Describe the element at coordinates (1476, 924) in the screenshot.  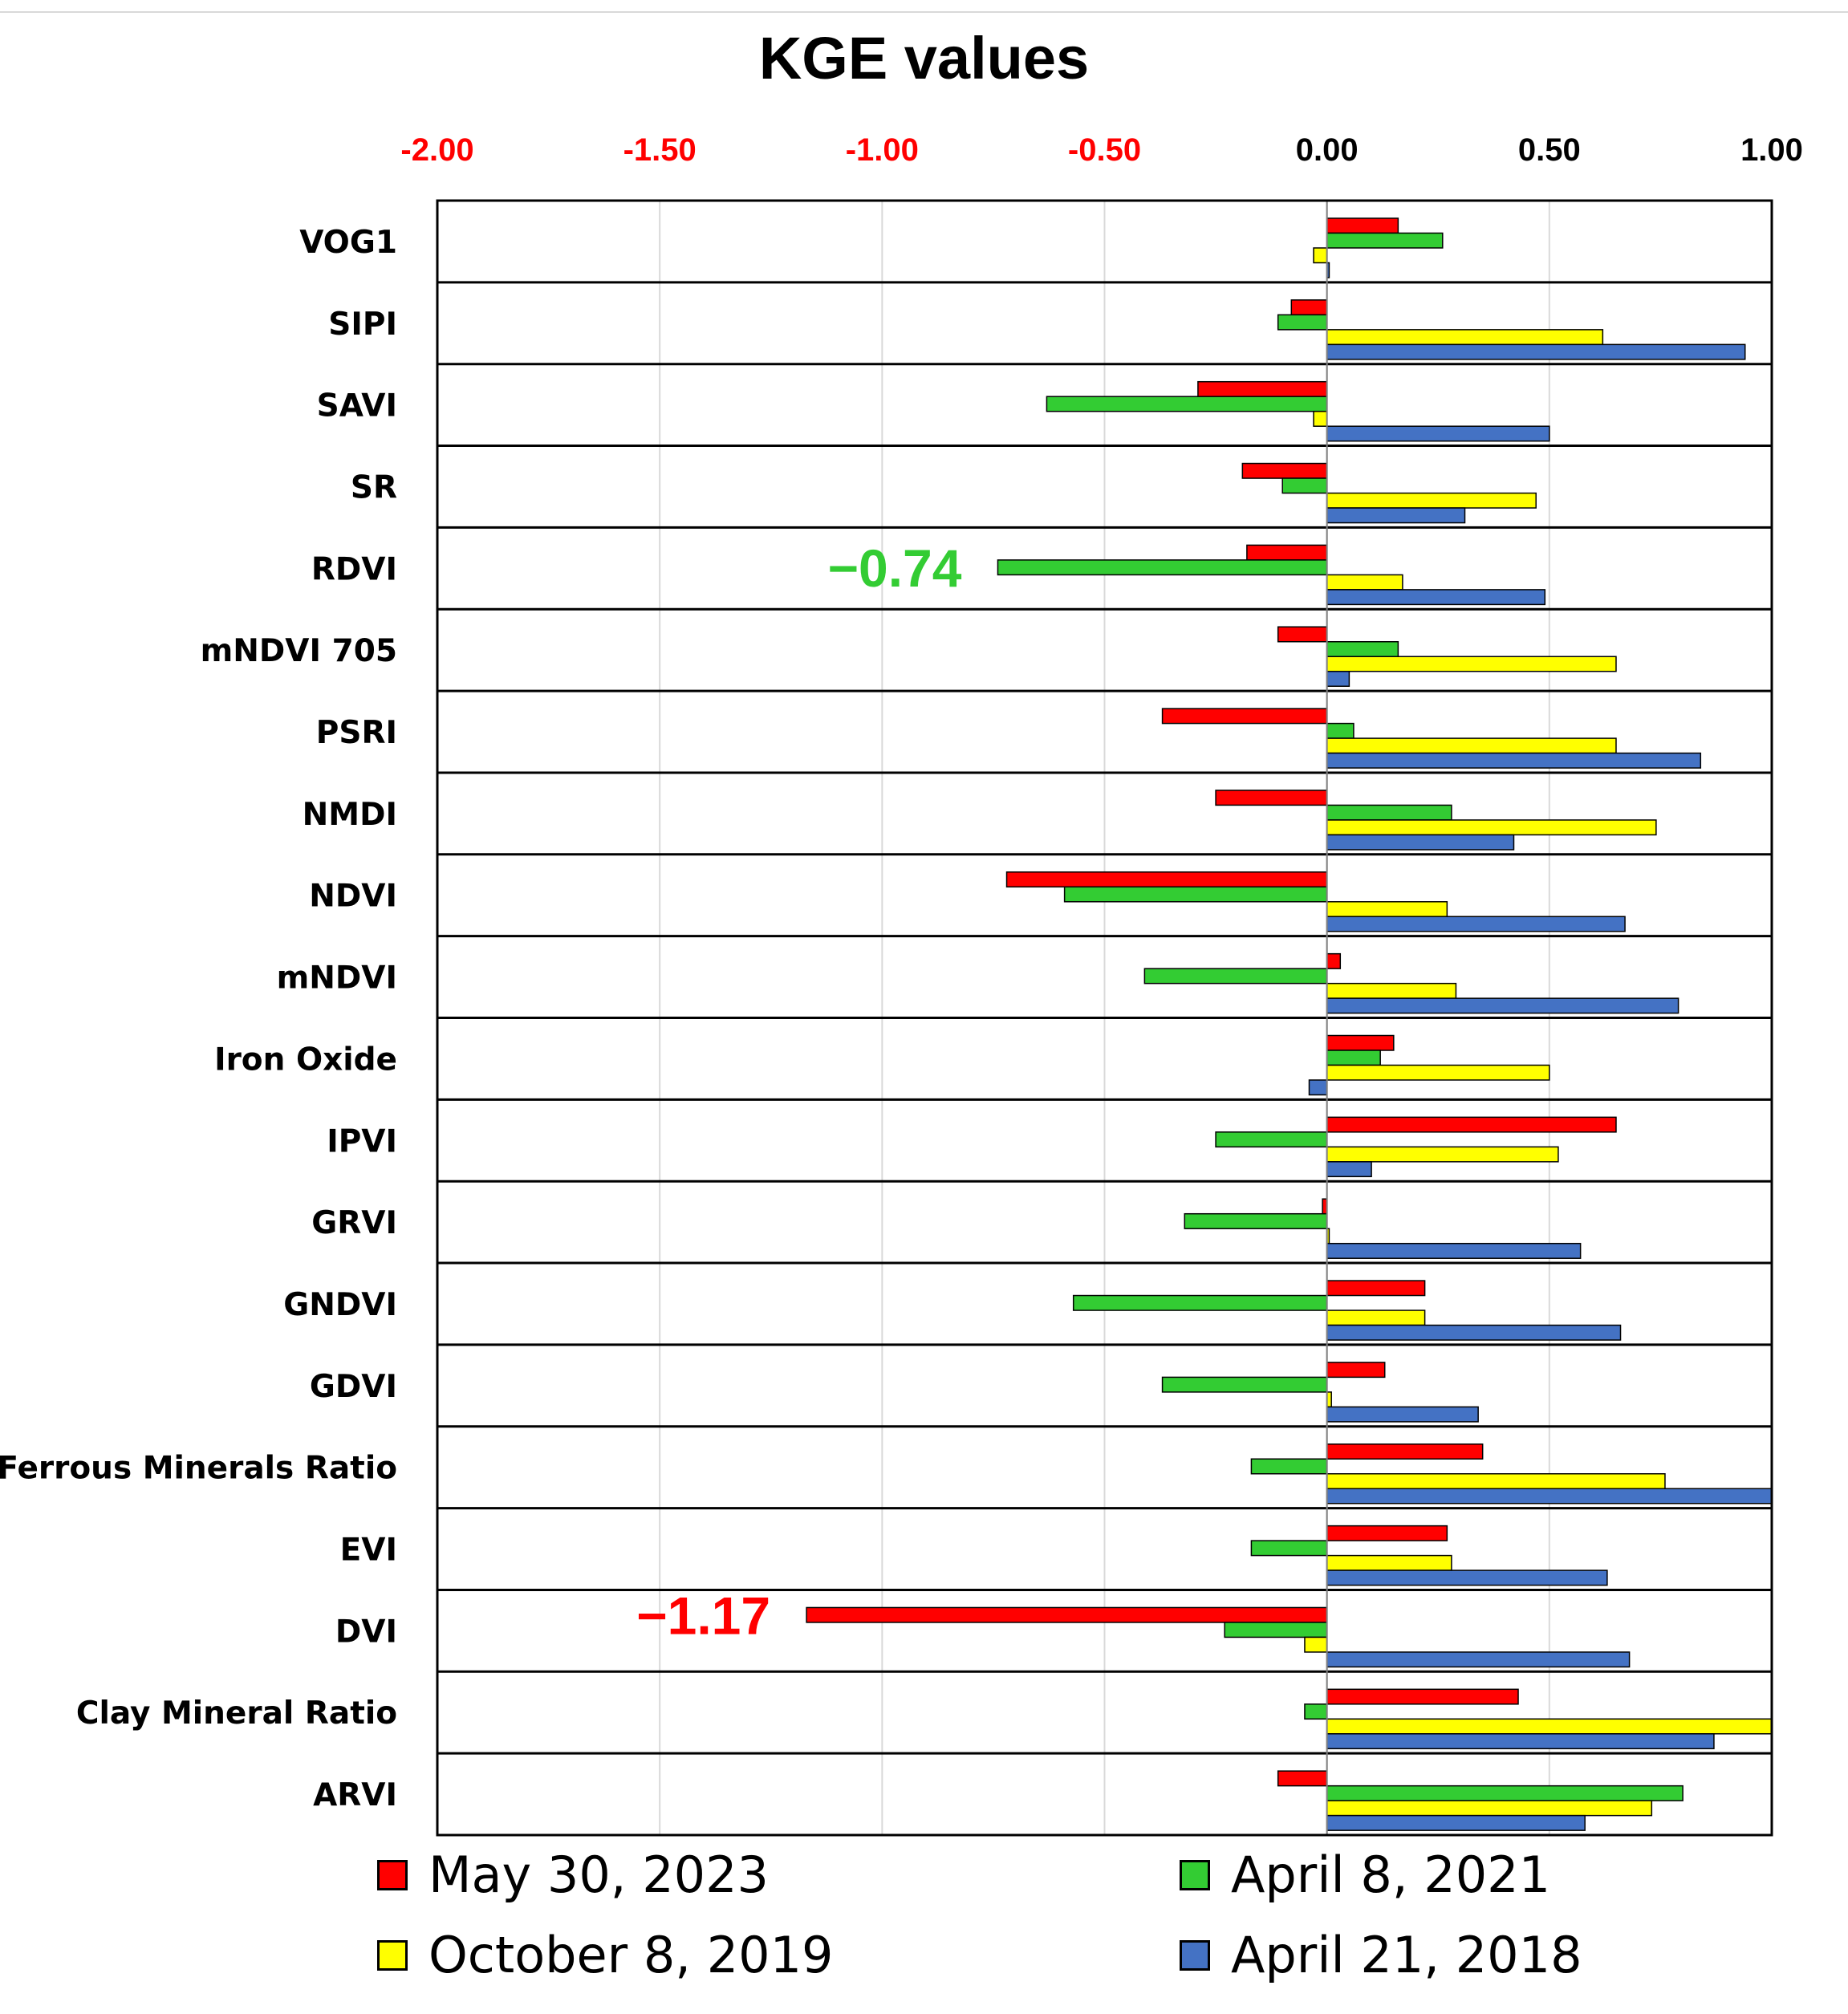
I see `bar-april-21-2018-ndvi` at that location.